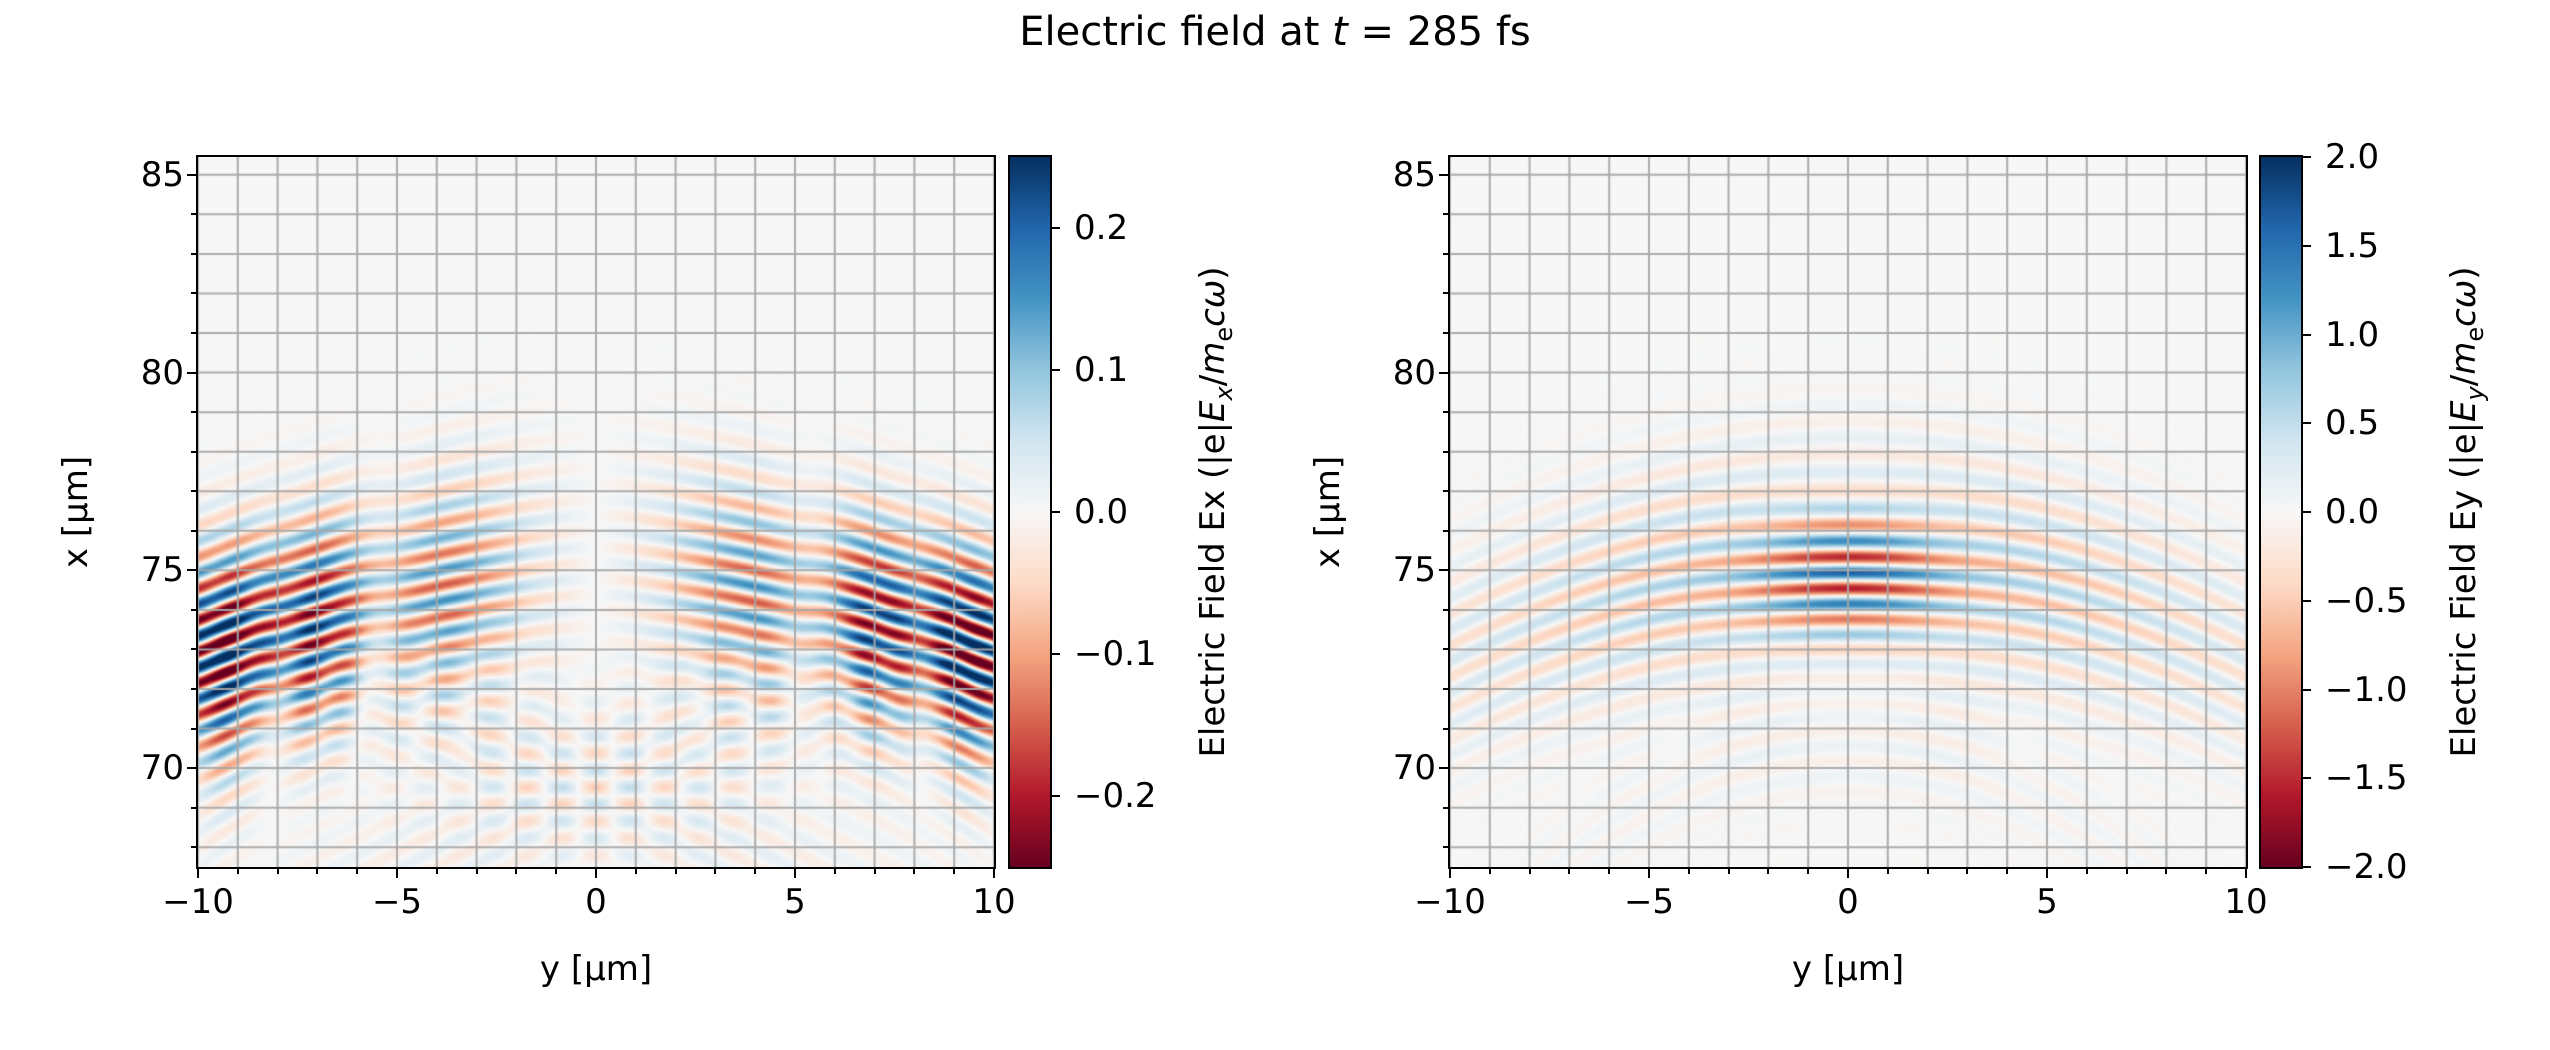  I want to click on colorbar-tick-label: −1.0, so click(2366, 689).